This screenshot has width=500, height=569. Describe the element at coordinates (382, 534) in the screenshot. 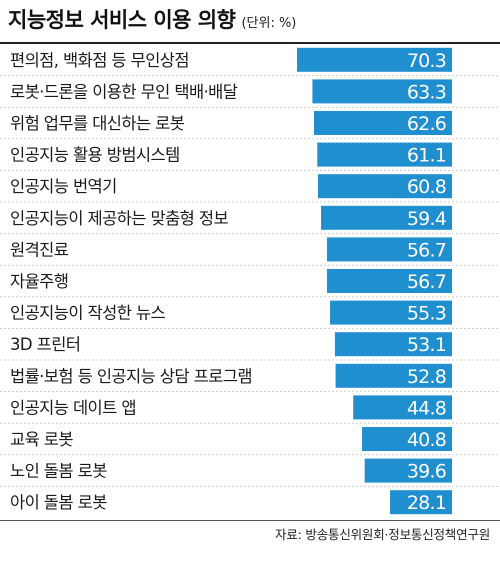

I see `source-note: 자료: 방송통신위원회·정보통신정책연구원` at that location.